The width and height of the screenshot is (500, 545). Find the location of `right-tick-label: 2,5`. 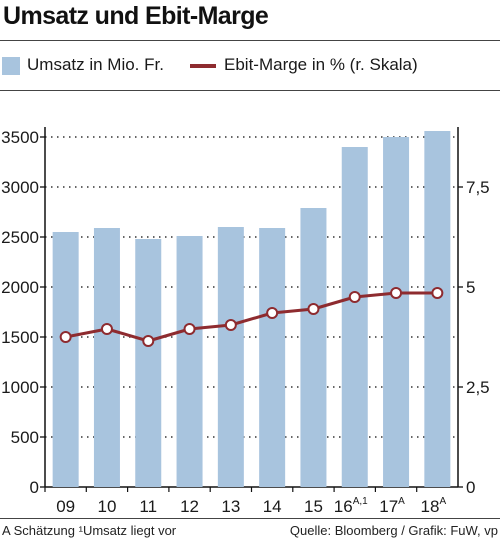

right-tick-label: 2,5 is located at coordinates (478, 387).